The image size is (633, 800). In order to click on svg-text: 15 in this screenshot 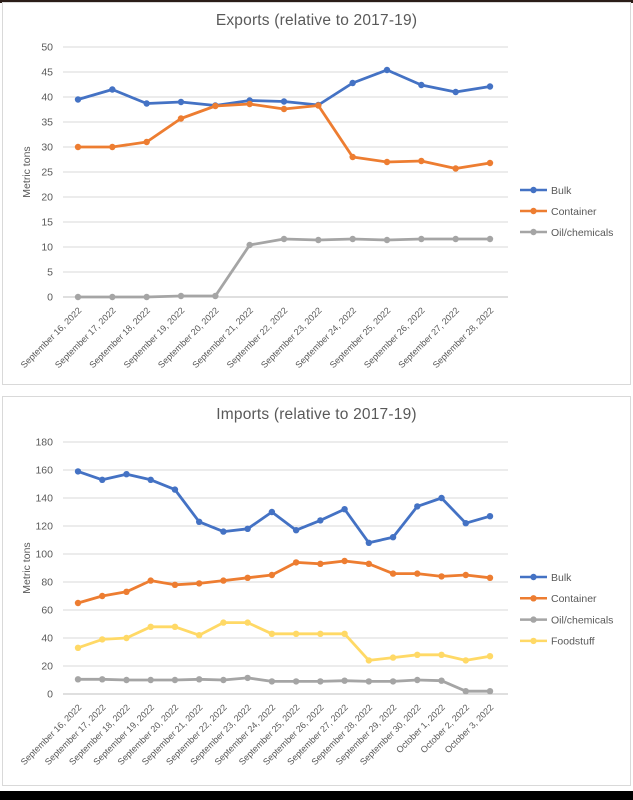, I will do `click(47, 223)`.